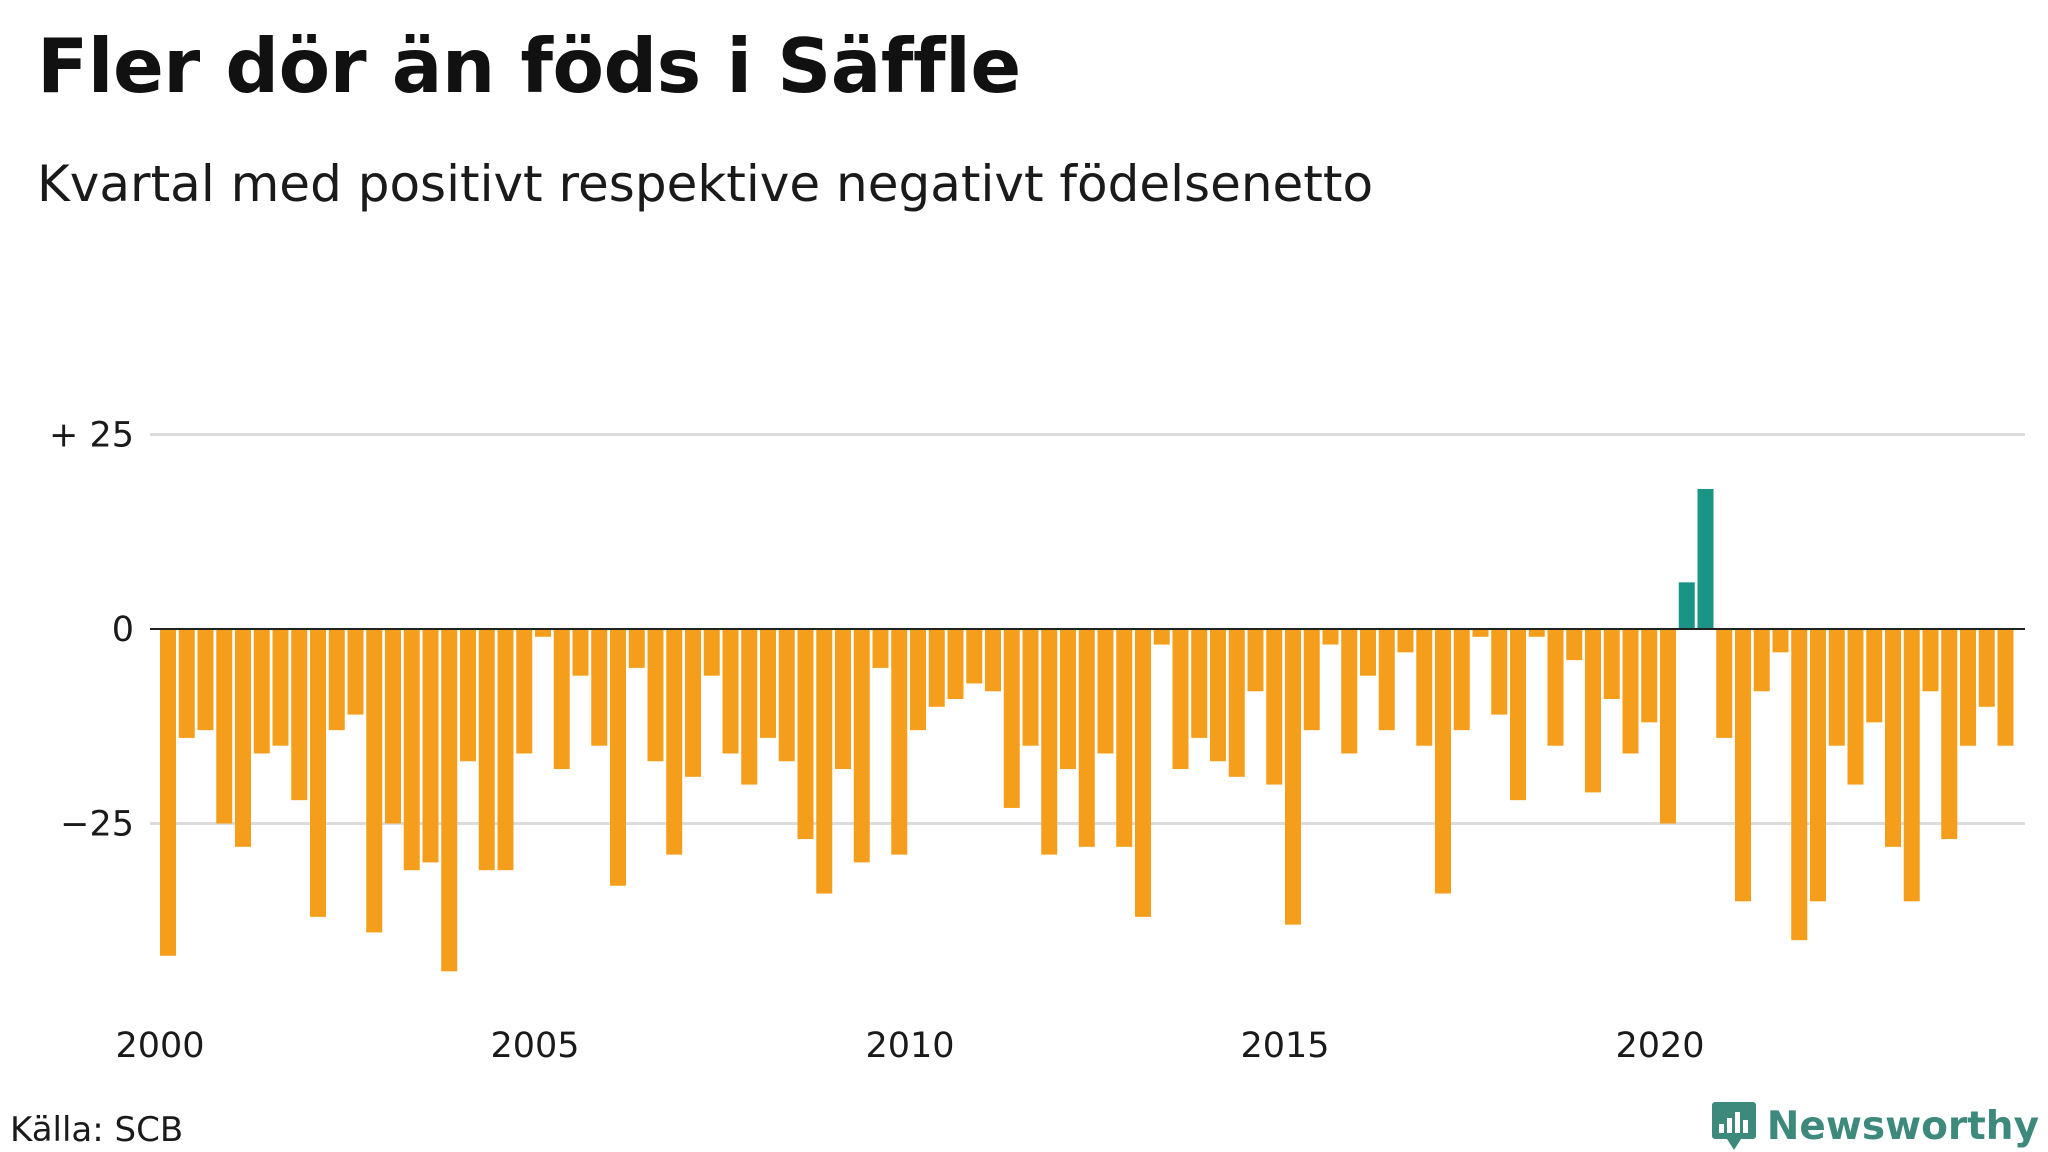 Image resolution: width=2048 pixels, height=1152 pixels. I want to click on y-tick-label: −25, so click(97, 825).